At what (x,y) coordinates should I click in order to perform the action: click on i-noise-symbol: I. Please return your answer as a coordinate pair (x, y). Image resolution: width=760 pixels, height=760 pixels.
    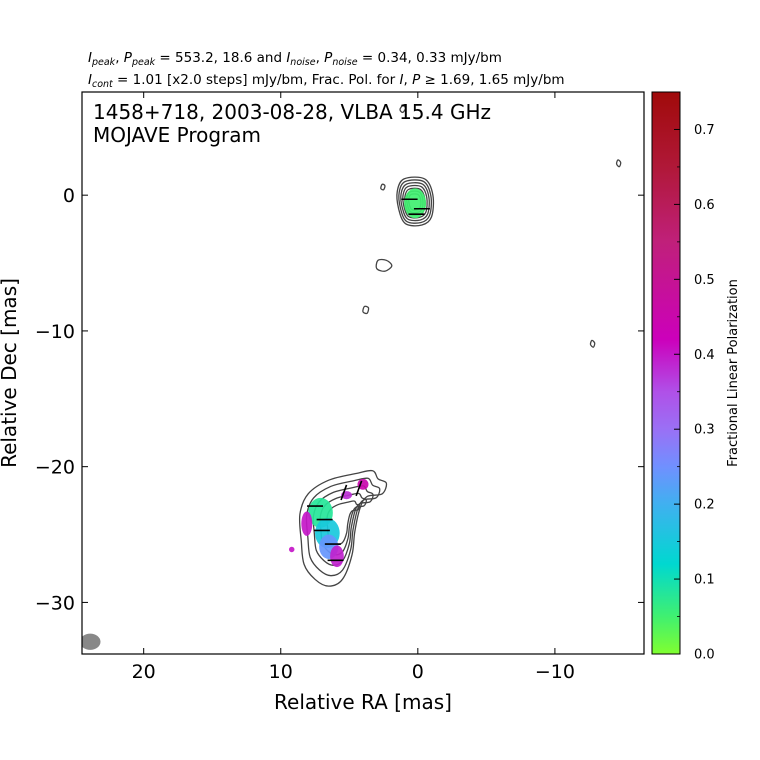
    Looking at the image, I should click on (288, 58).